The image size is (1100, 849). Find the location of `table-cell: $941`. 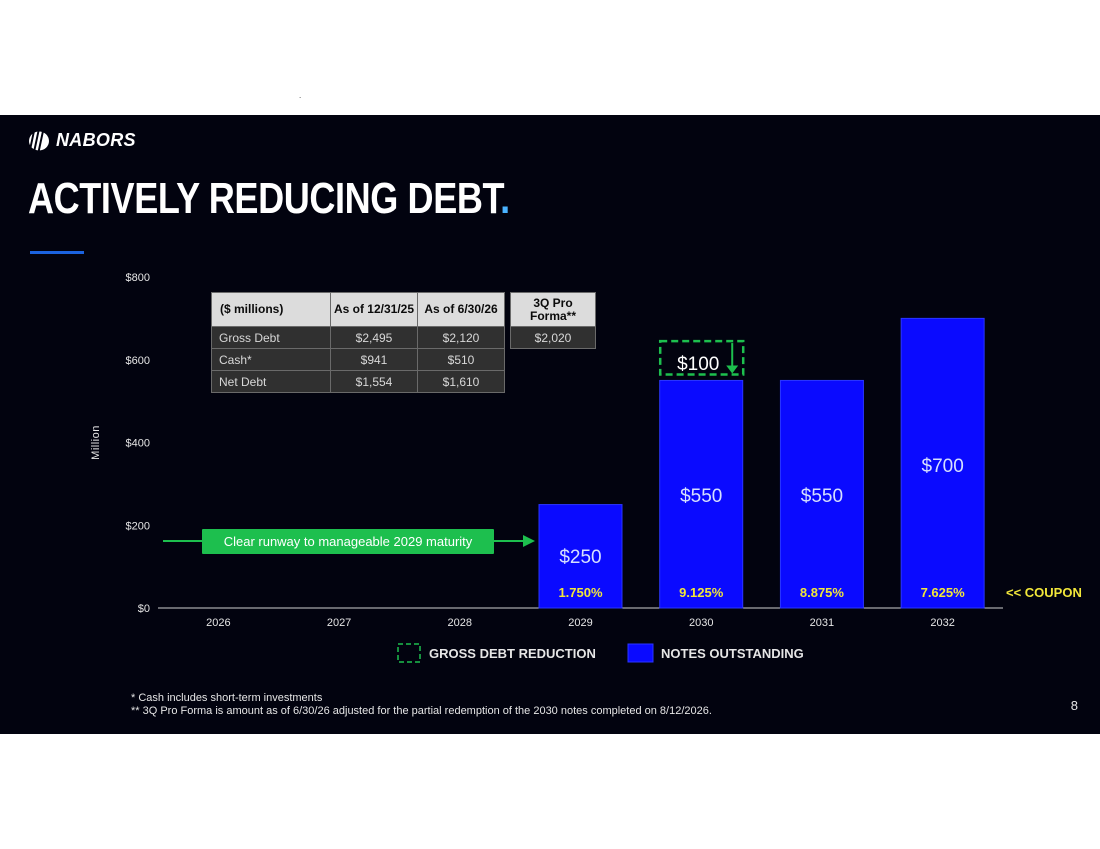

table-cell: $941 is located at coordinates (374, 359).